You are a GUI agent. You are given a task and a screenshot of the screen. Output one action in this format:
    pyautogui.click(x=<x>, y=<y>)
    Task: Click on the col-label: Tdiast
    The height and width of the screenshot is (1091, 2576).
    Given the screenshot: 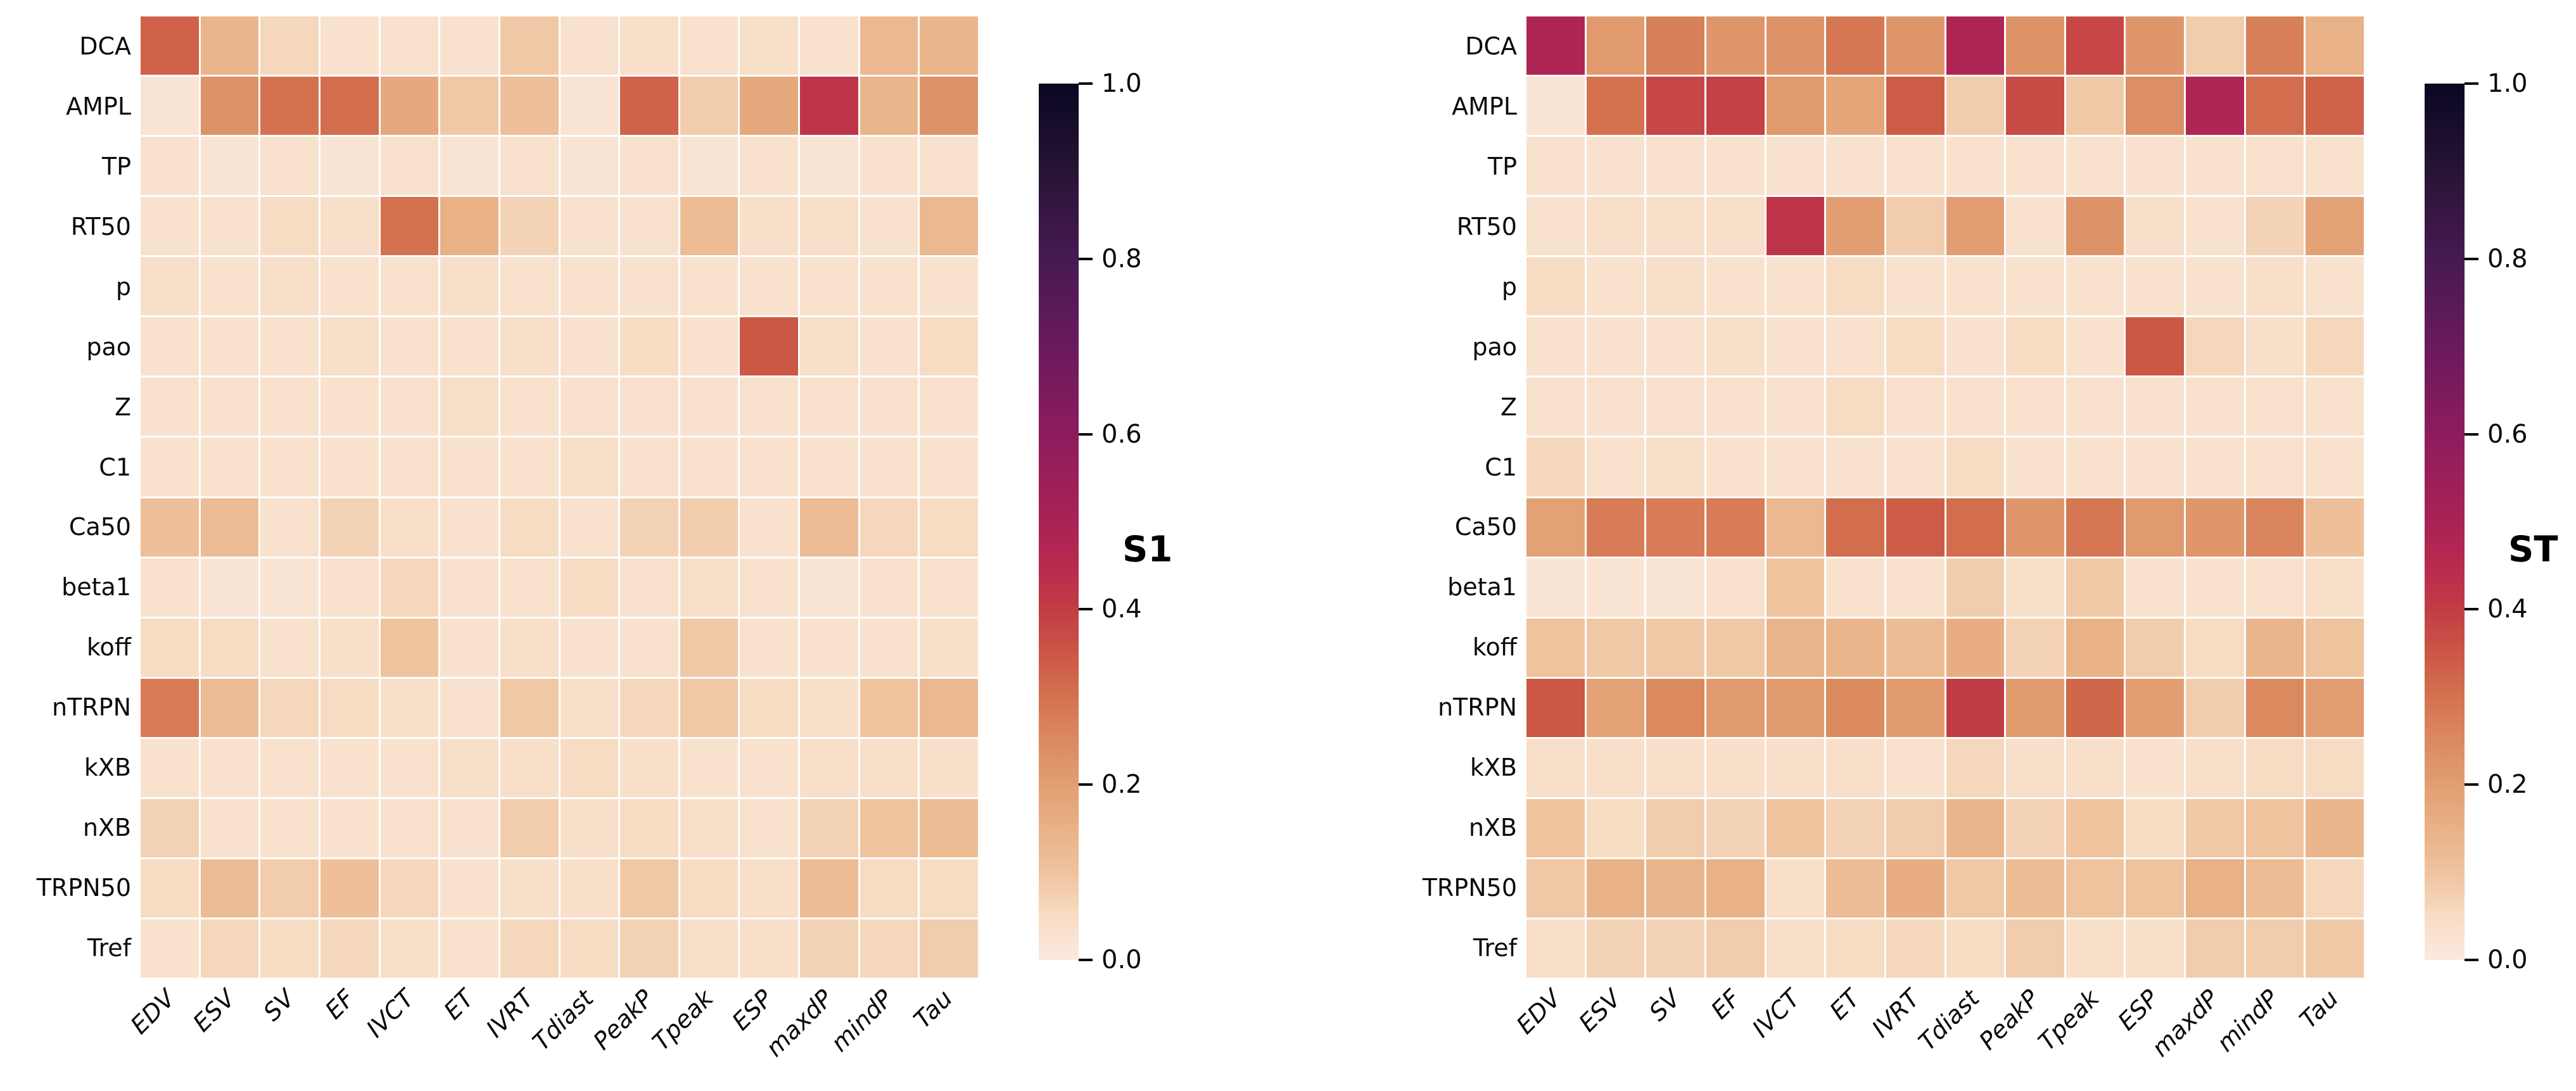 What is the action you would take?
    pyautogui.click(x=563, y=1020)
    